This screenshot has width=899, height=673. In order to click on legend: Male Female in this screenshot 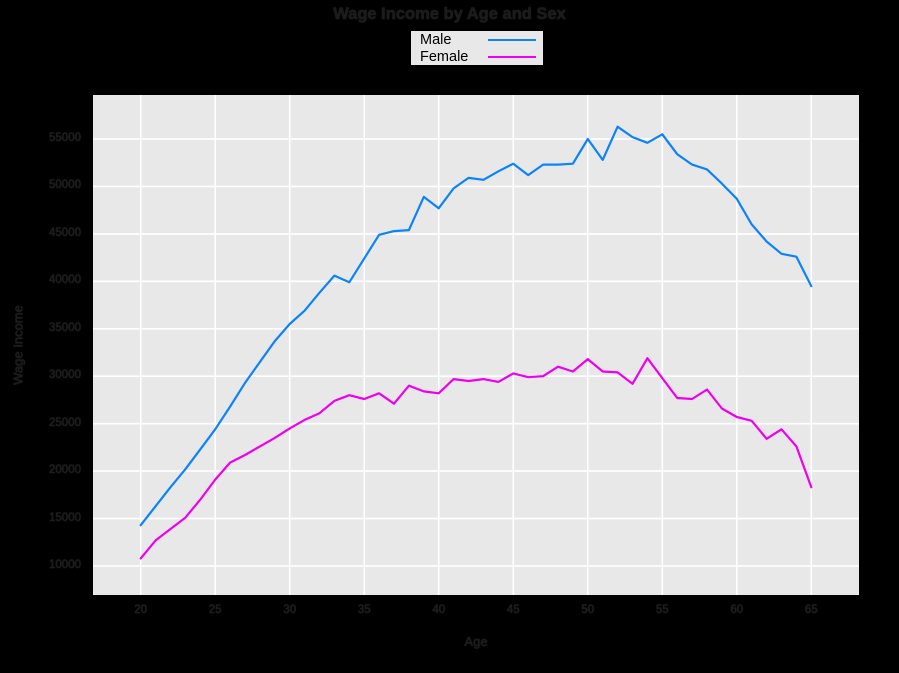, I will do `click(477, 48)`.